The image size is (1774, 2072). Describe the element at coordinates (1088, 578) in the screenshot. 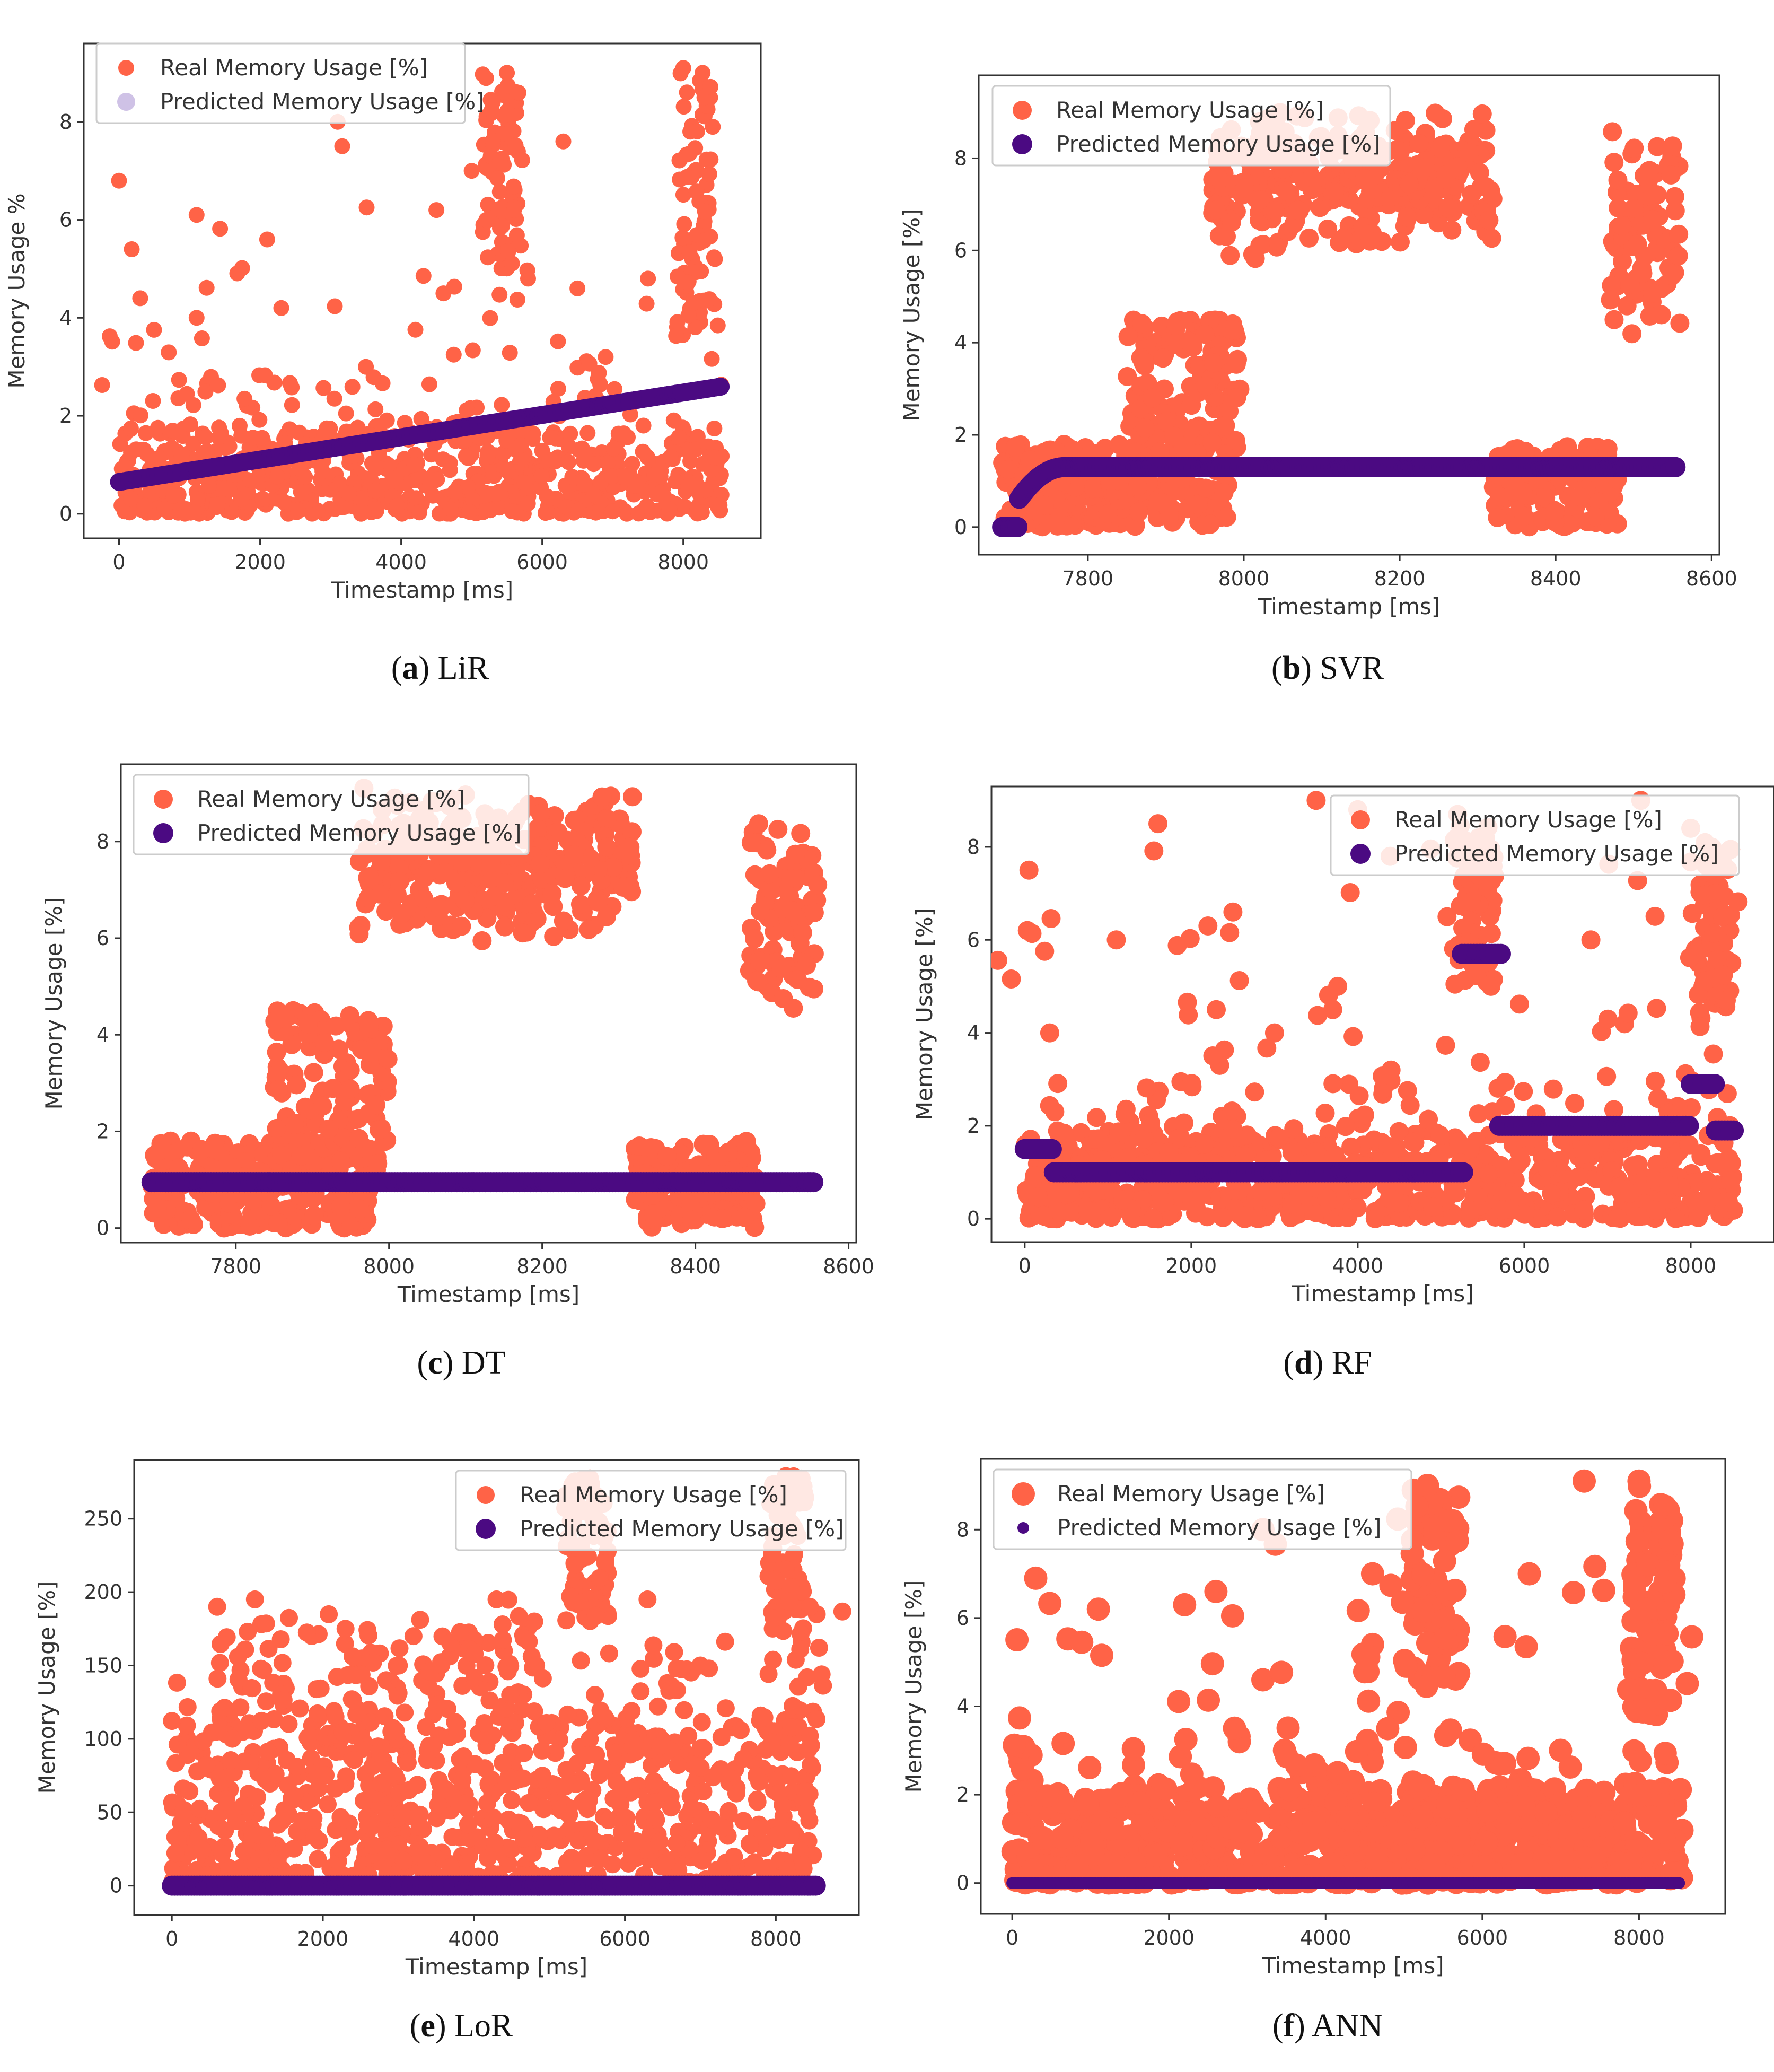

I see `x-tick-label: 7800` at that location.